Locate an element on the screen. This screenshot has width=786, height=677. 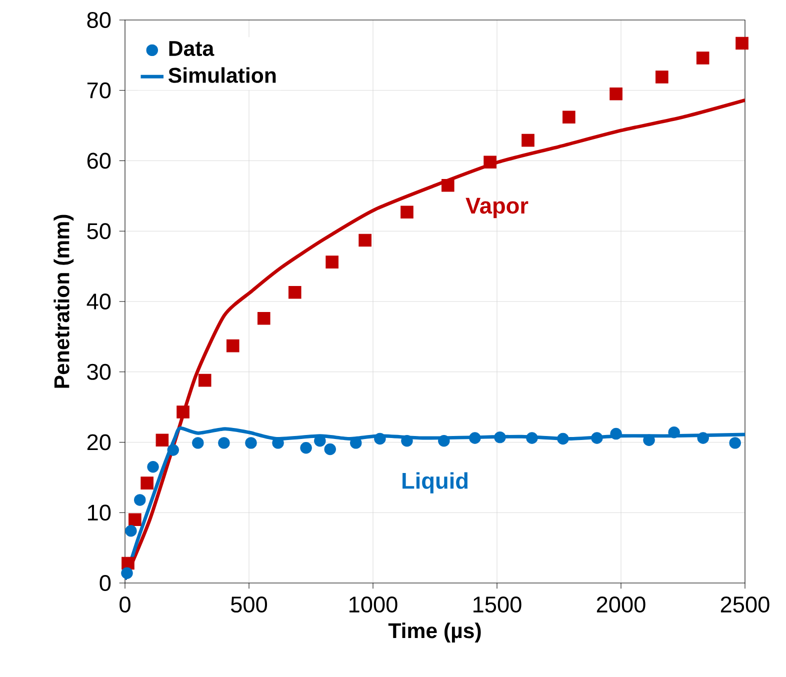
y-tick-label: 10 is located at coordinates (99, 512).